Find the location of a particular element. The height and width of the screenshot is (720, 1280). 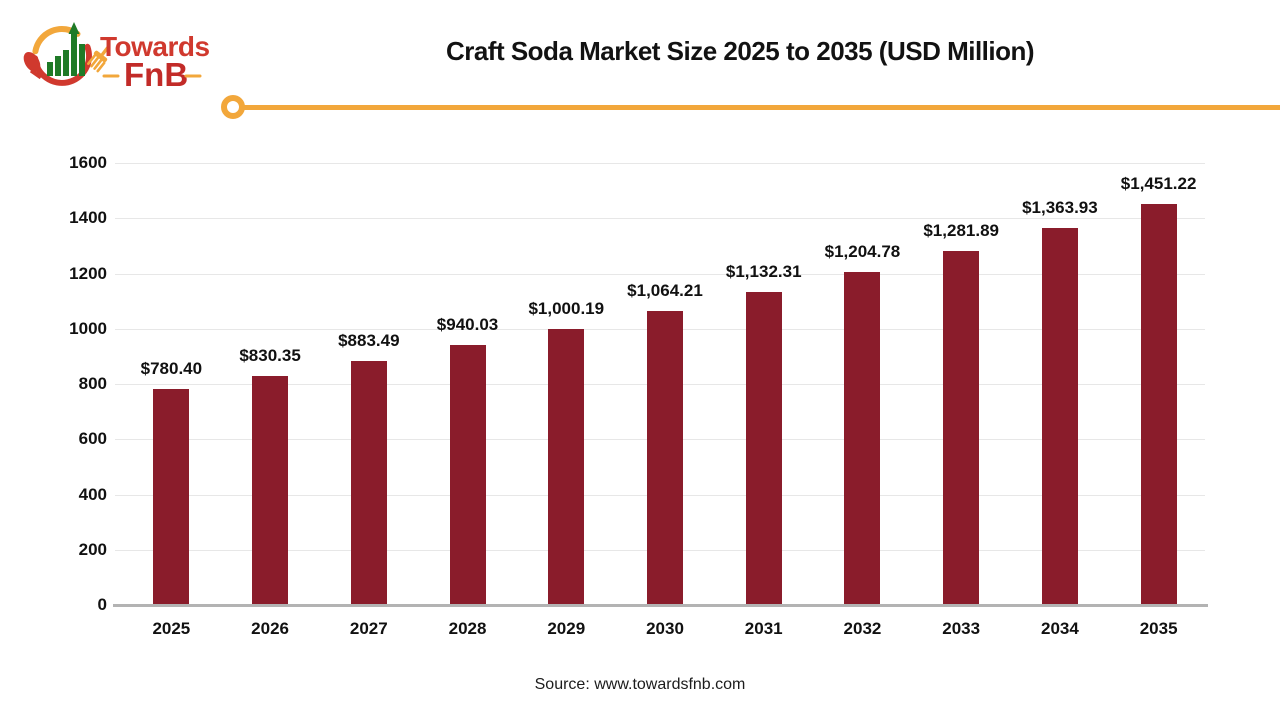

y-tick-label: 1600 is located at coordinates (88, 162).